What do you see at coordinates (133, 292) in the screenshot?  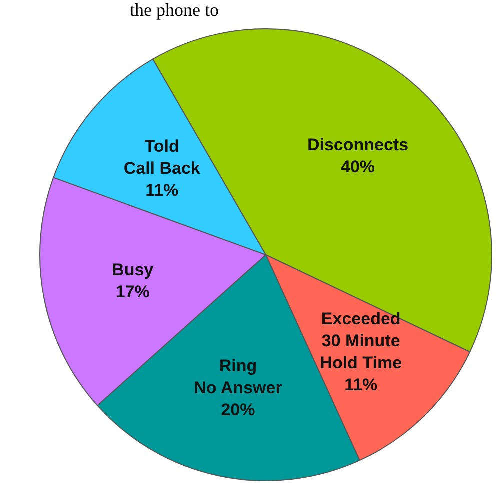 I see `data-label: 17%` at bounding box center [133, 292].